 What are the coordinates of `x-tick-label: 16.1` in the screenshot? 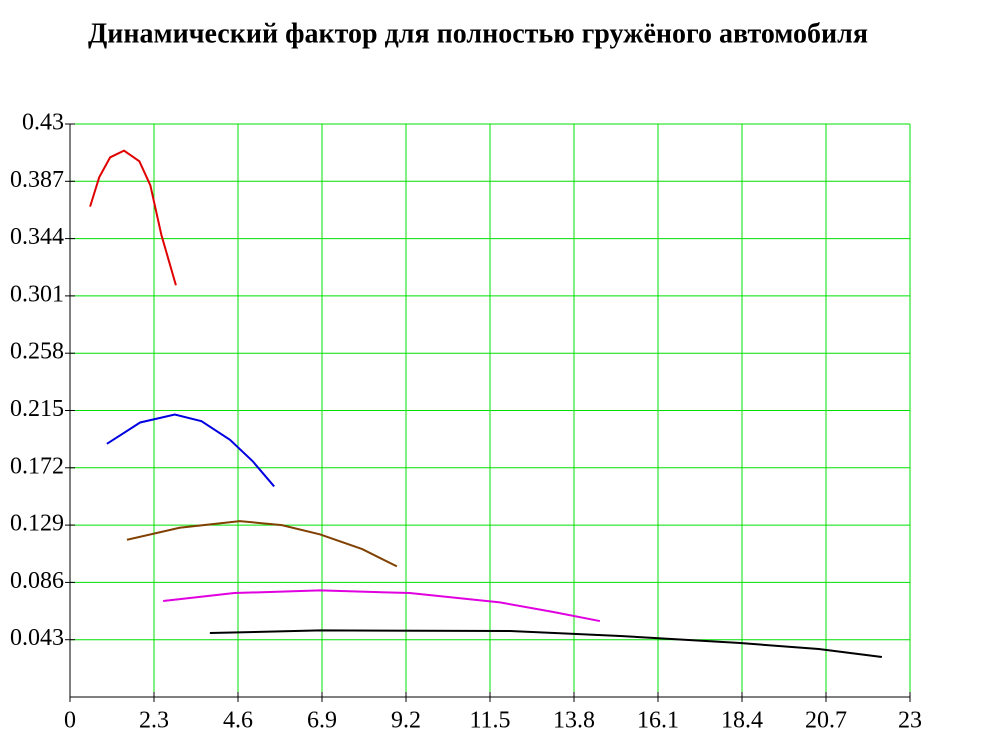 It's located at (658, 721).